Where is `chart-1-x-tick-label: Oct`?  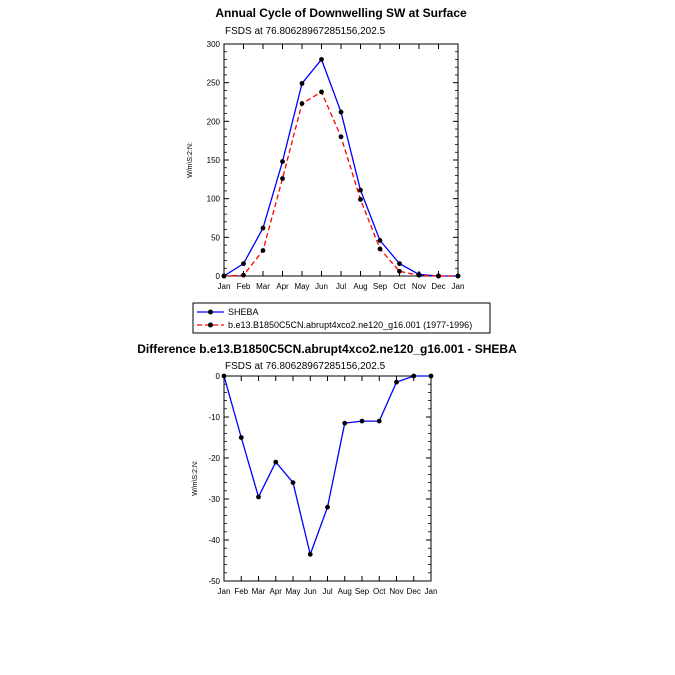 chart-1-x-tick-label: Oct is located at coordinates (399, 286).